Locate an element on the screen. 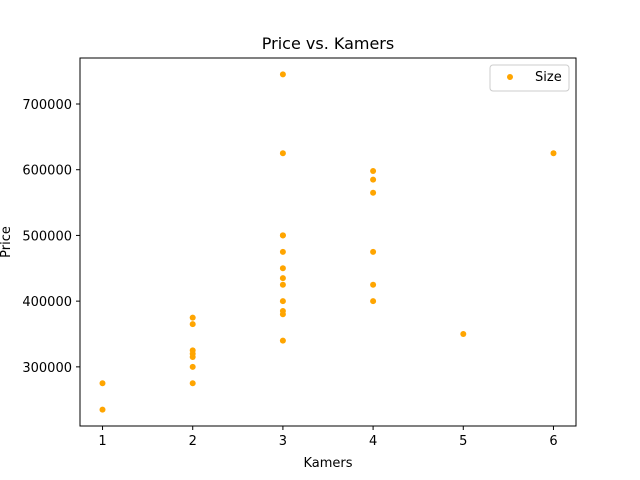  legend-label: Size is located at coordinates (548, 77).